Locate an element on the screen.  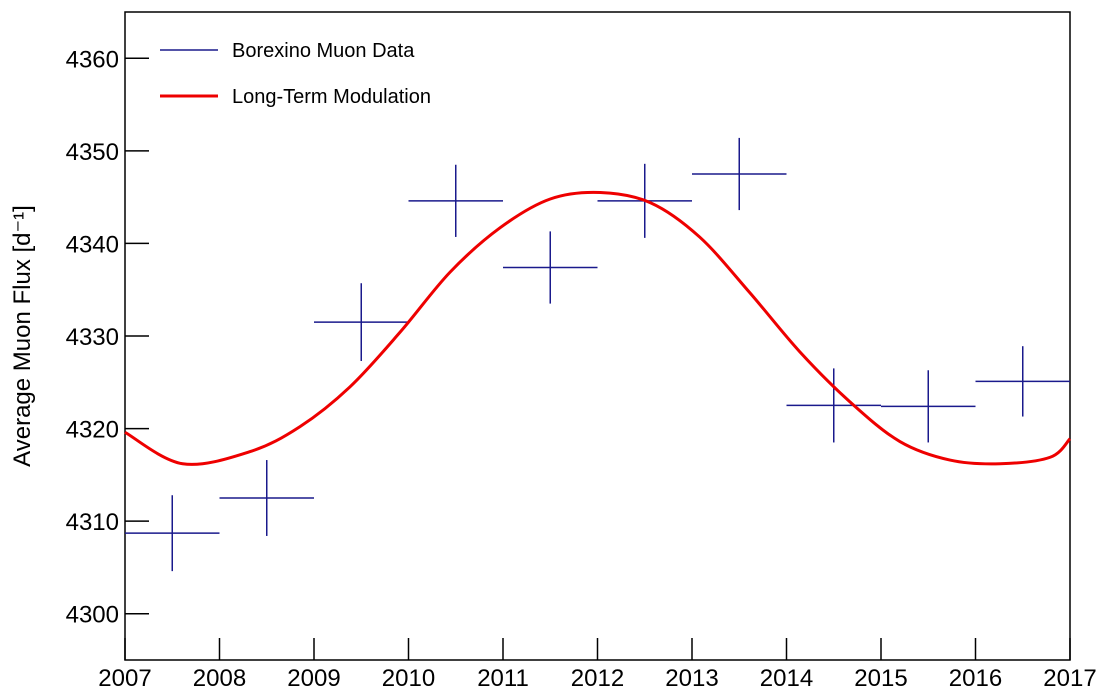
x-tick-label: 2013 is located at coordinates (691, 677).